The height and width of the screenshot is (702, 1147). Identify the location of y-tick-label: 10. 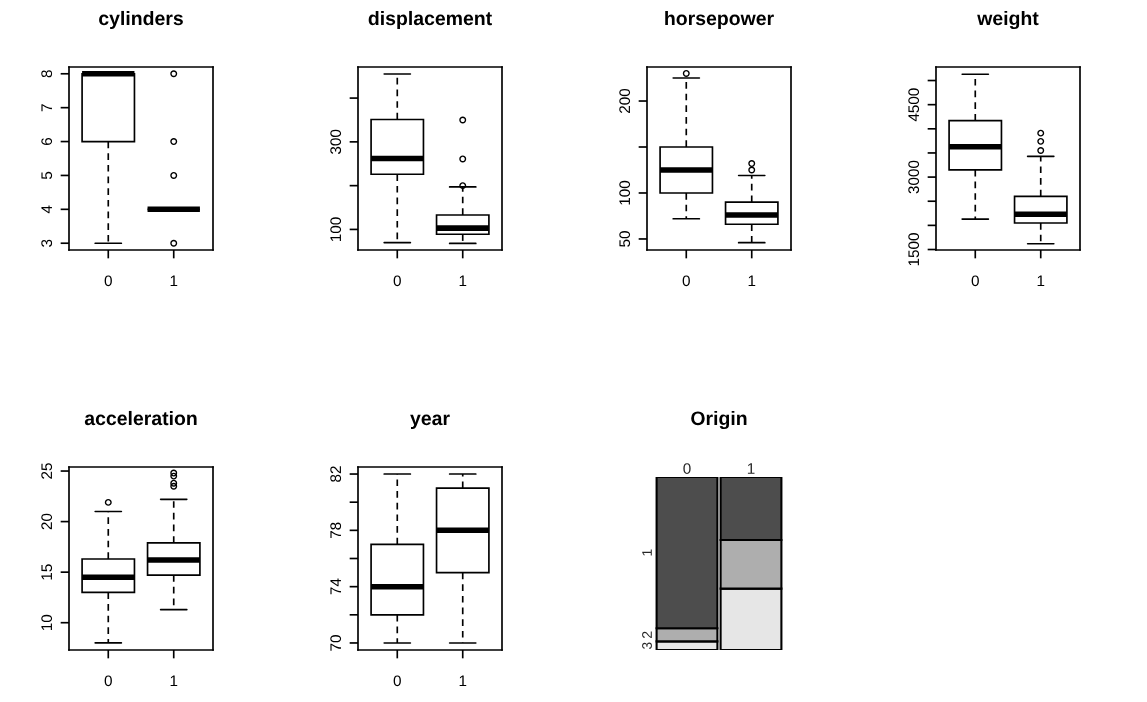
(47, 622).